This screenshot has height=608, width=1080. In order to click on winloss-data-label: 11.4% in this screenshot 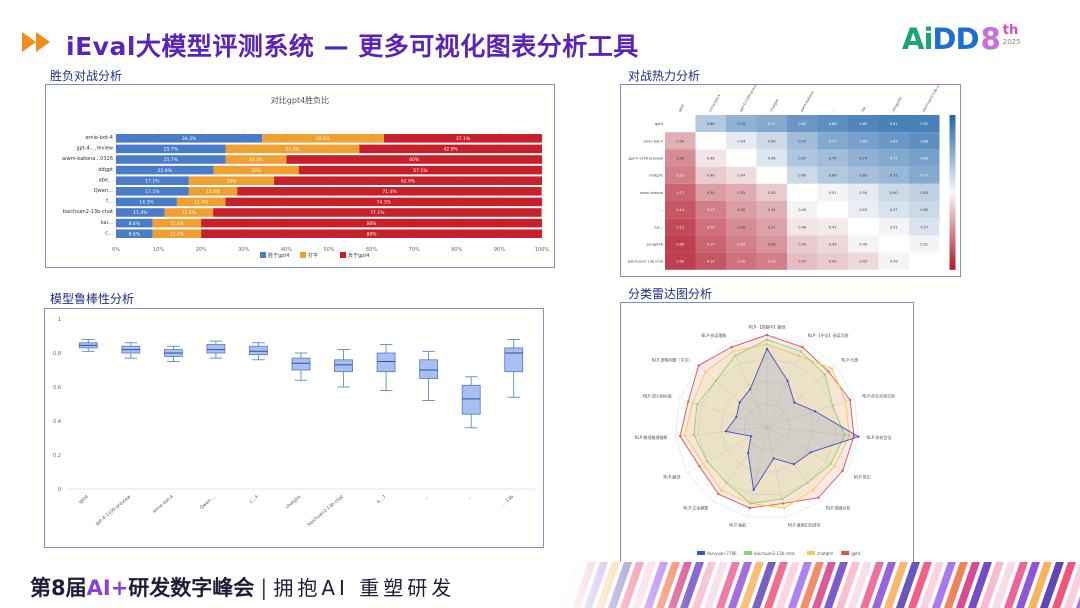, I will do `click(189, 213)`.